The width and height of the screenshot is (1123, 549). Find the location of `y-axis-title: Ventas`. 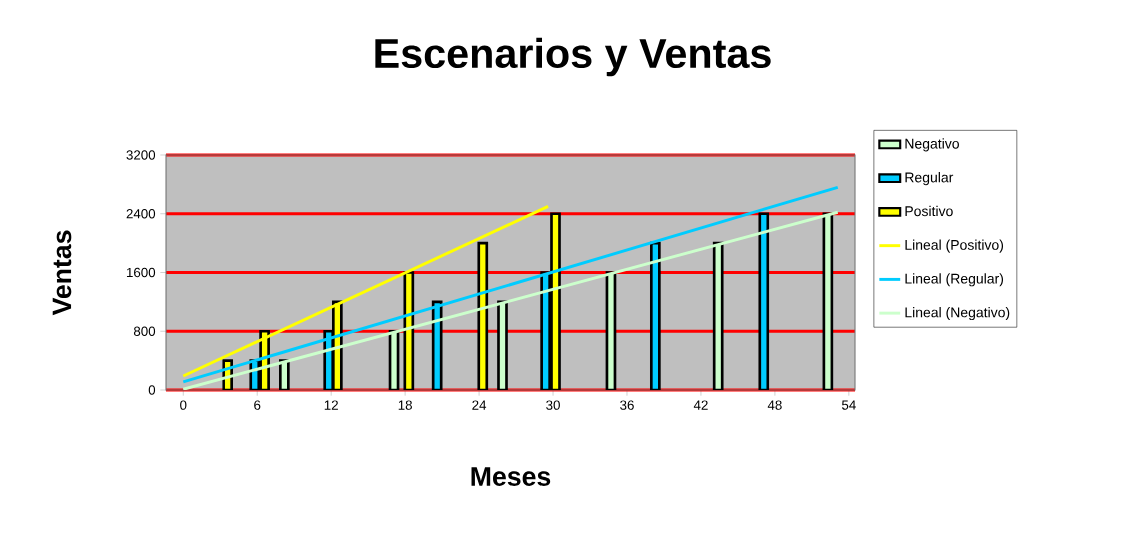

y-axis-title: Ventas is located at coordinates (62, 273).